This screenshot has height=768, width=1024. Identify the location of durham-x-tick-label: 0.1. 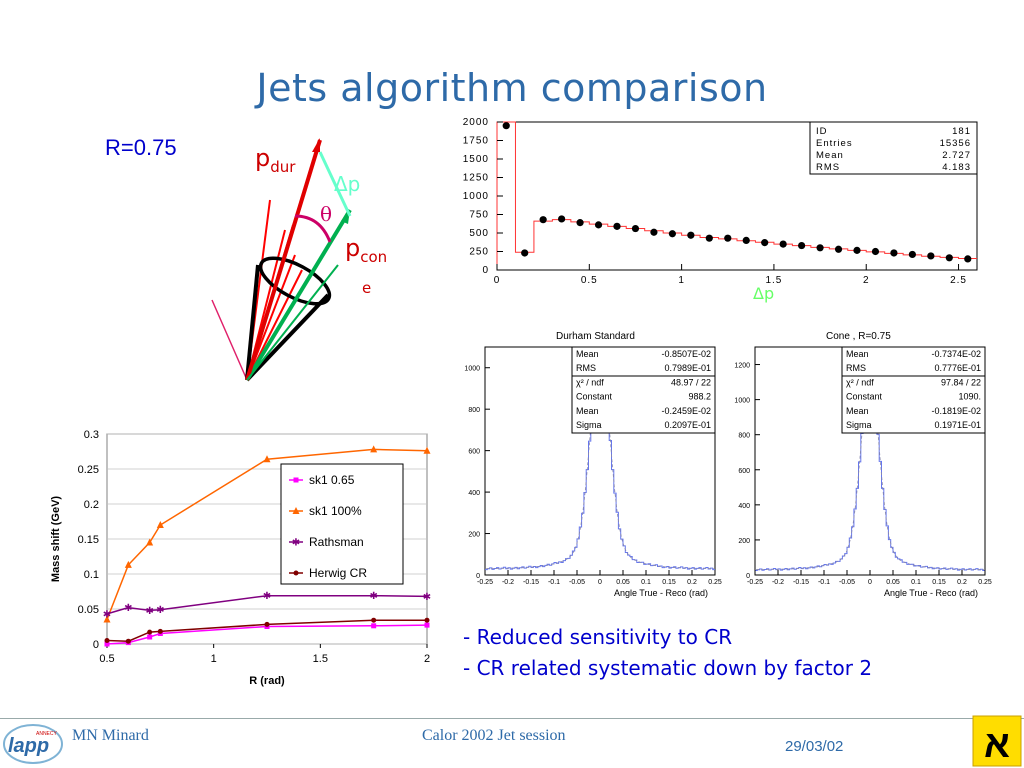
(646, 582).